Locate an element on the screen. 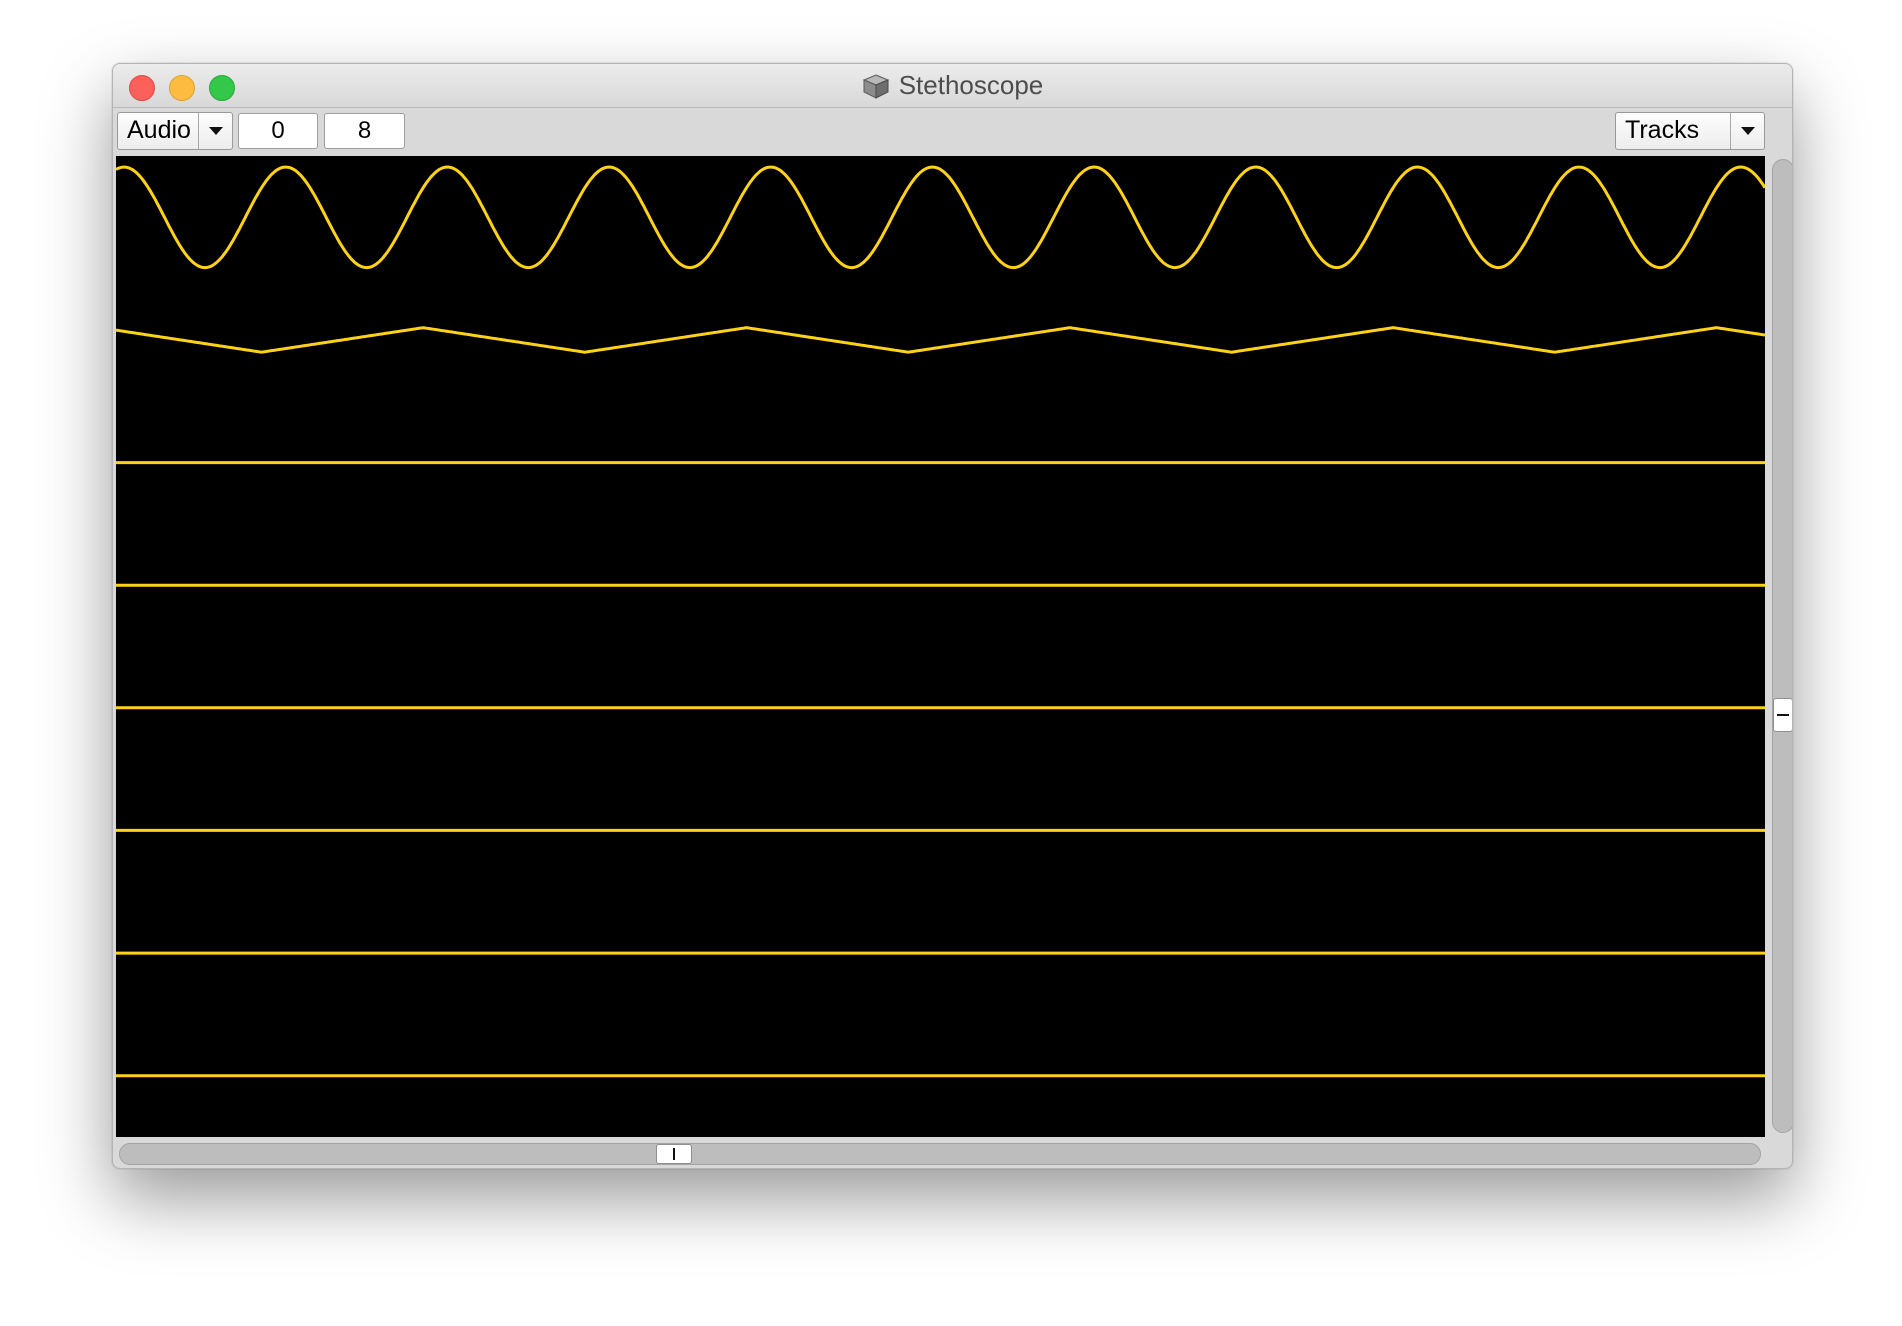  scope-toolbar: Audio 0 8 Tracks is located at coordinates (952, 132).